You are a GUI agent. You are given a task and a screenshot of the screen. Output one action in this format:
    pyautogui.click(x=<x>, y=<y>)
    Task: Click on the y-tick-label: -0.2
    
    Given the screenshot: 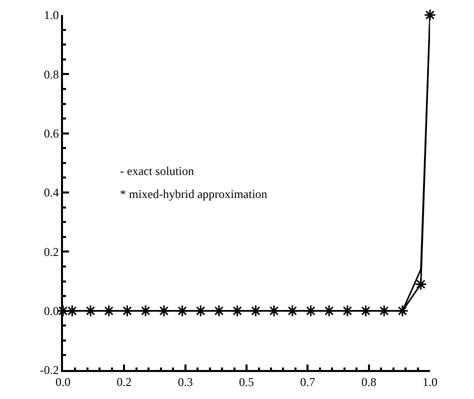 What is the action you would take?
    pyautogui.click(x=49, y=370)
    